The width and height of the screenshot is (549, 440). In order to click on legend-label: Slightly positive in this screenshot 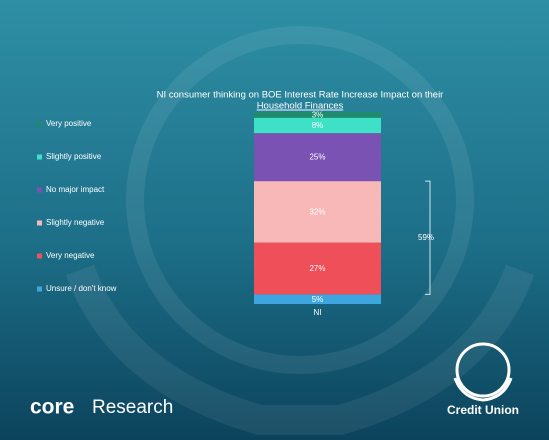, I will do `click(74, 156)`.